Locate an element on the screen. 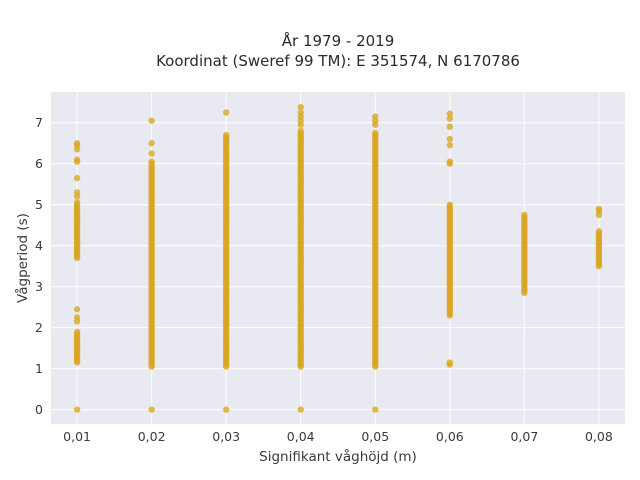  x-axis-title: Signifikant våghöjd (m) is located at coordinates (338, 456).